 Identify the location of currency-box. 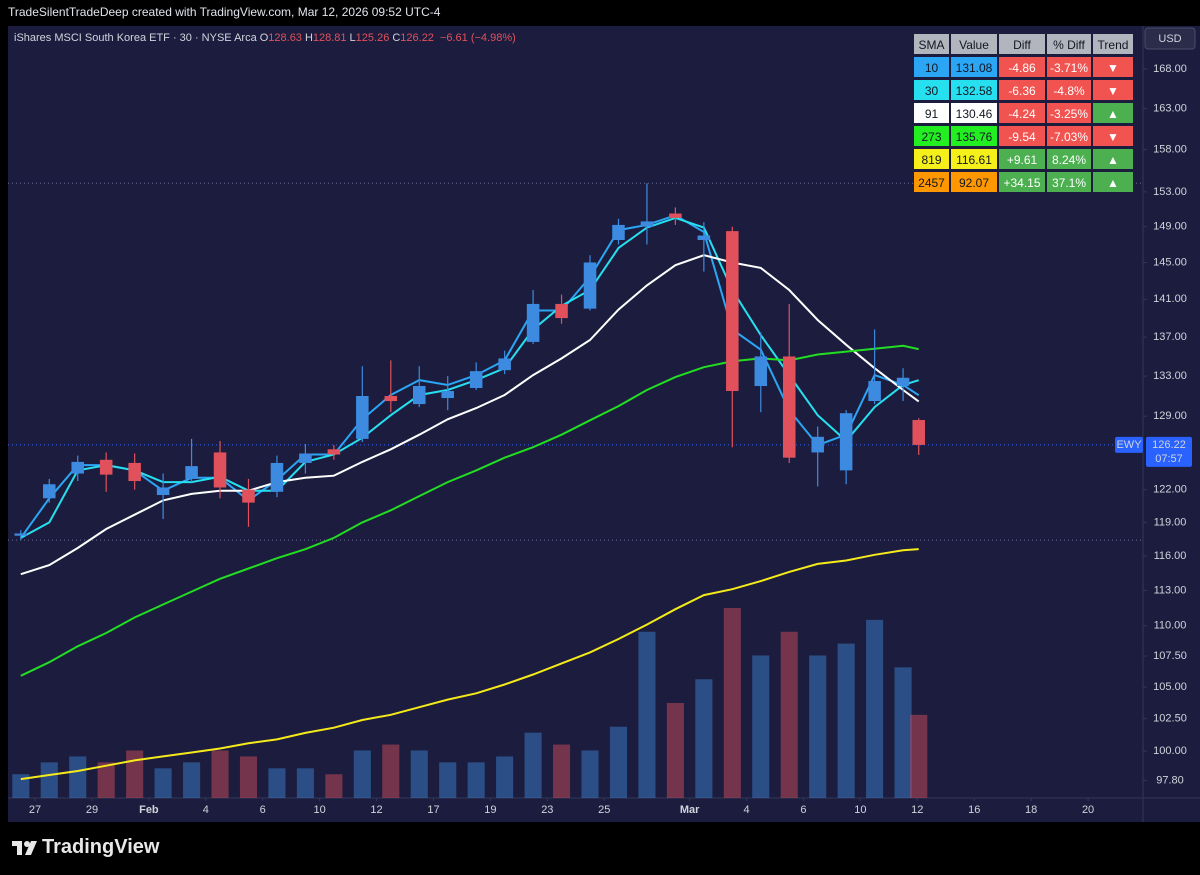
(1170, 38).